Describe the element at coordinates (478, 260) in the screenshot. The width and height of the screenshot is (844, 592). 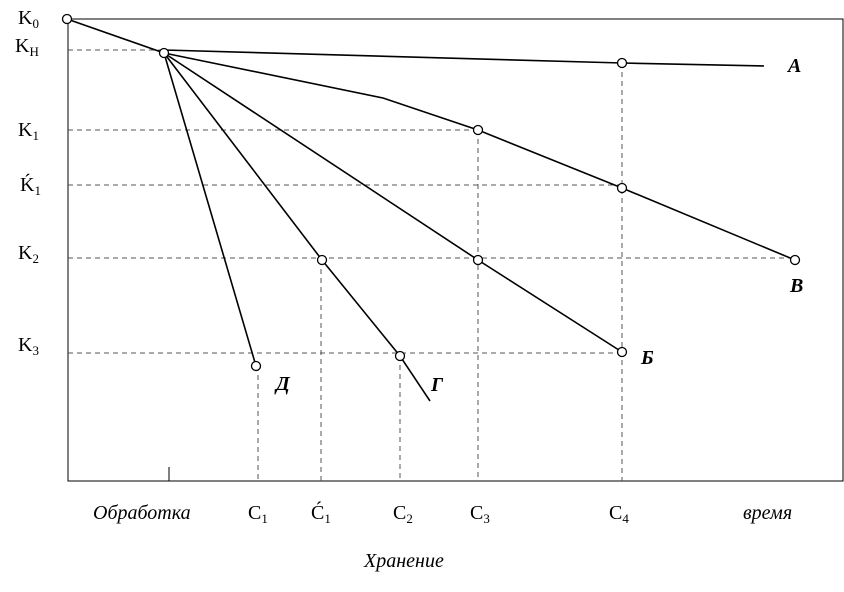
I see `point-b-c3` at that location.